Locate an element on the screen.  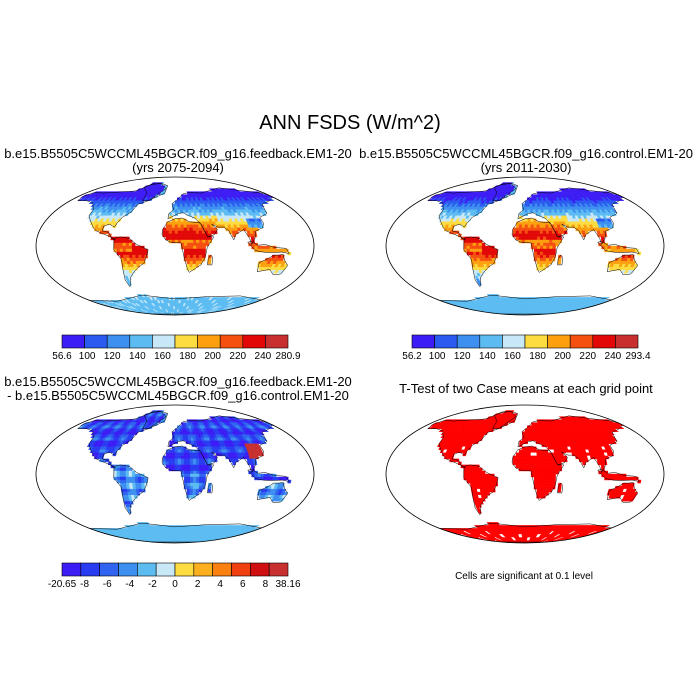
coastline-madagascar is located at coordinates (210, 260).